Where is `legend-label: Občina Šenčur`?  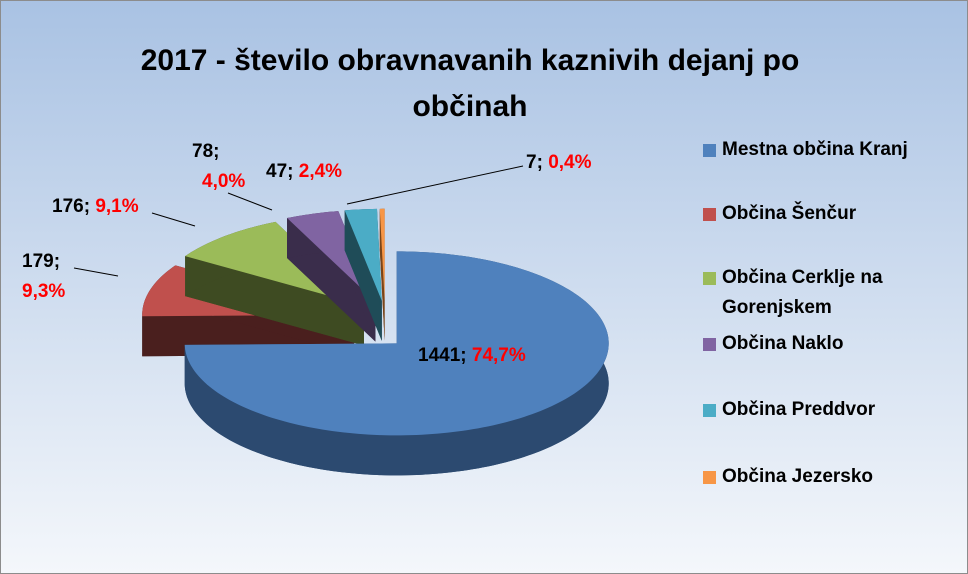
legend-label: Občina Šenčur is located at coordinates (789, 213).